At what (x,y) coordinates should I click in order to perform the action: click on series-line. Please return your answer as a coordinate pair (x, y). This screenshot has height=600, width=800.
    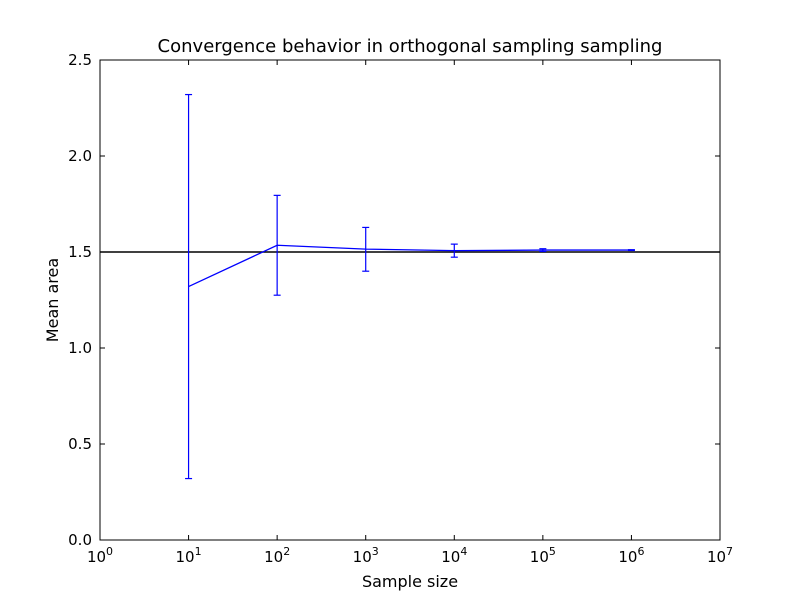
    Looking at the image, I should click on (410, 266).